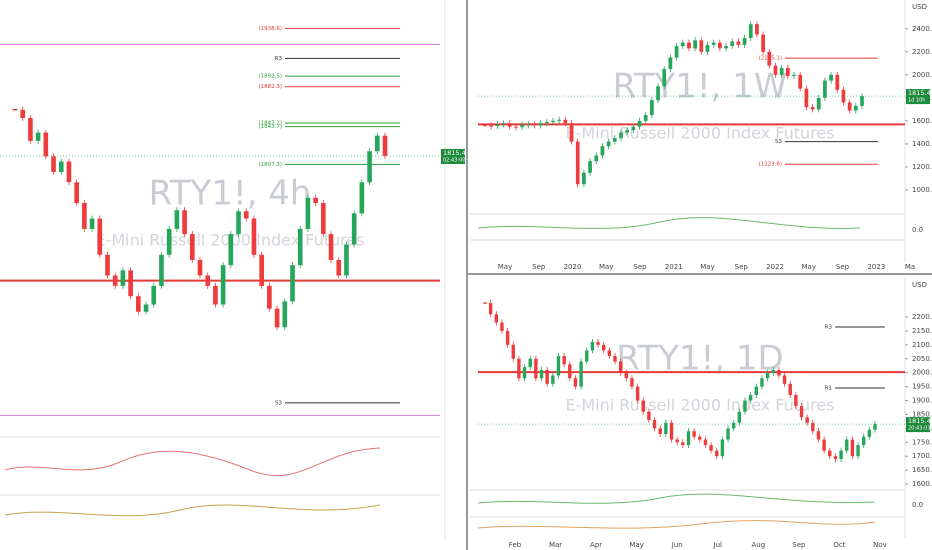  What do you see at coordinates (829, 328) in the screenshot?
I see `level-label: R3` at bounding box center [829, 328].